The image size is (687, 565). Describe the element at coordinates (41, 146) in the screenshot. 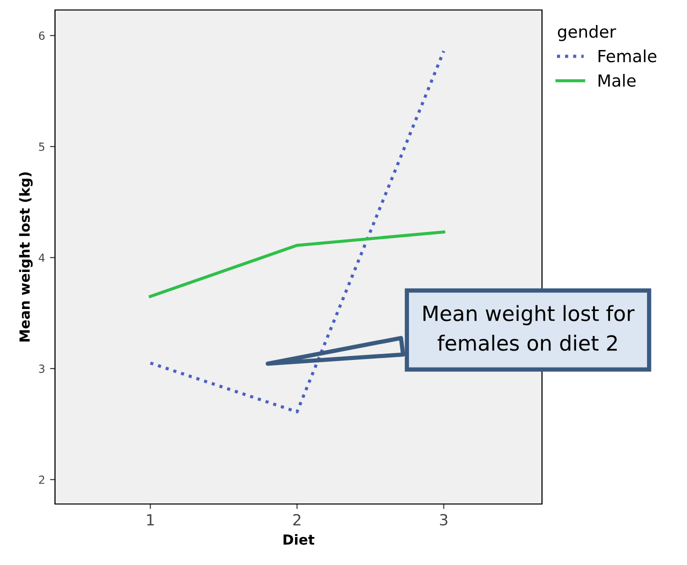

I see `y-tick-label: 5` at that location.